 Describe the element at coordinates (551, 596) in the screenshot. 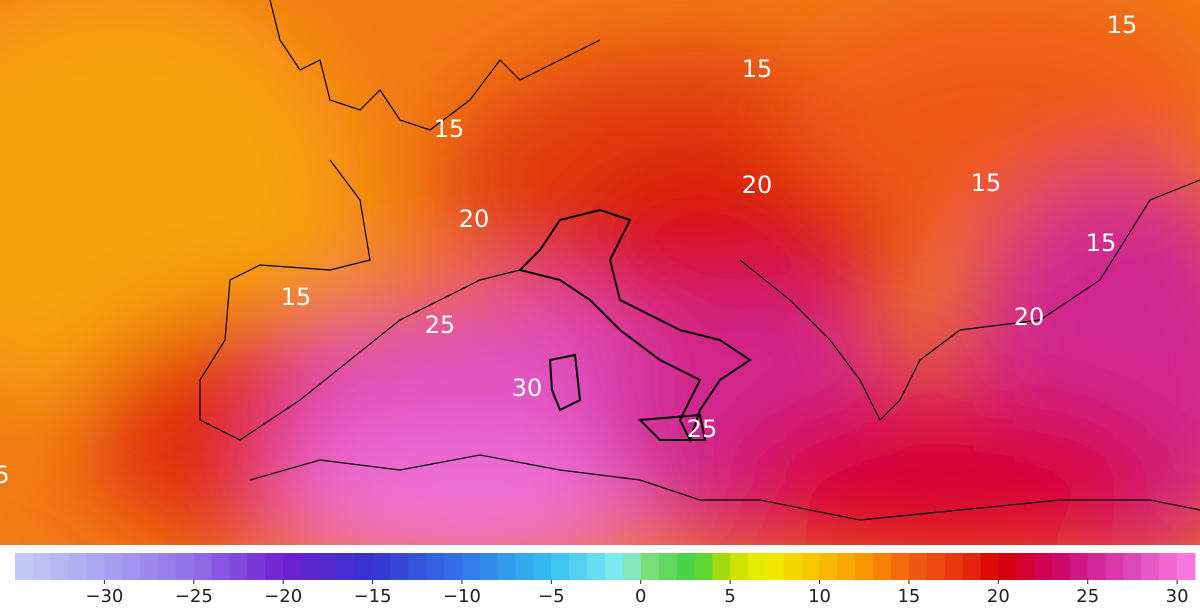

I see `colorbar-tick-label: −5` at that location.